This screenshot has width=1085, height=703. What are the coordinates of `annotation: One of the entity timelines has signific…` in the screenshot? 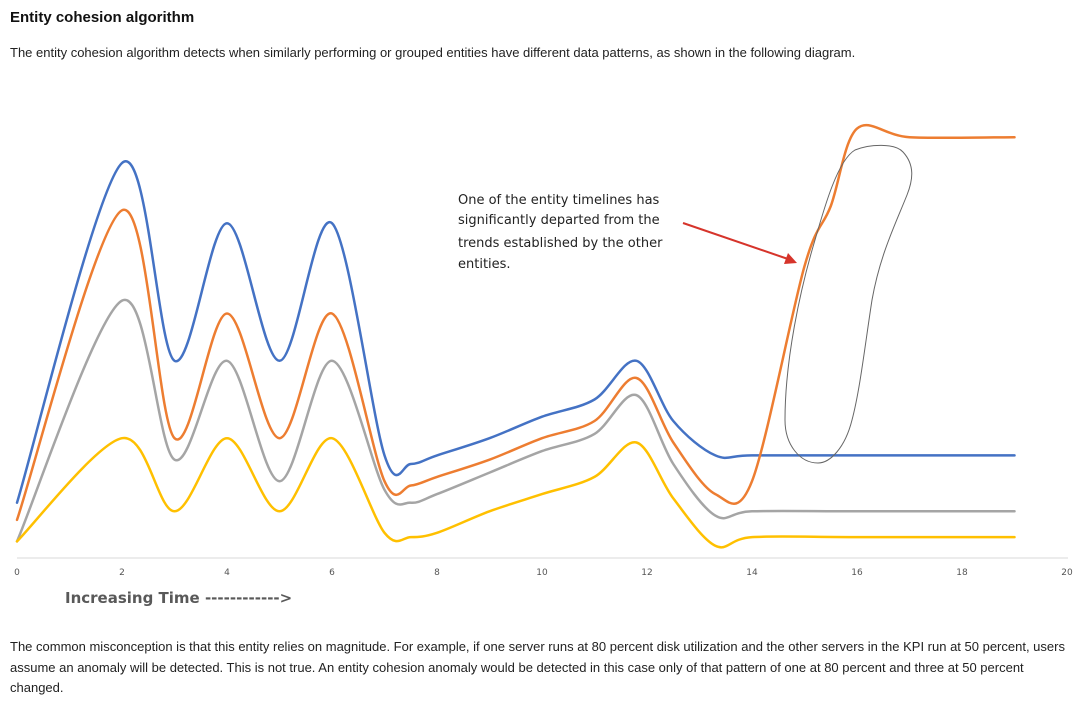 It's located at (560, 232).